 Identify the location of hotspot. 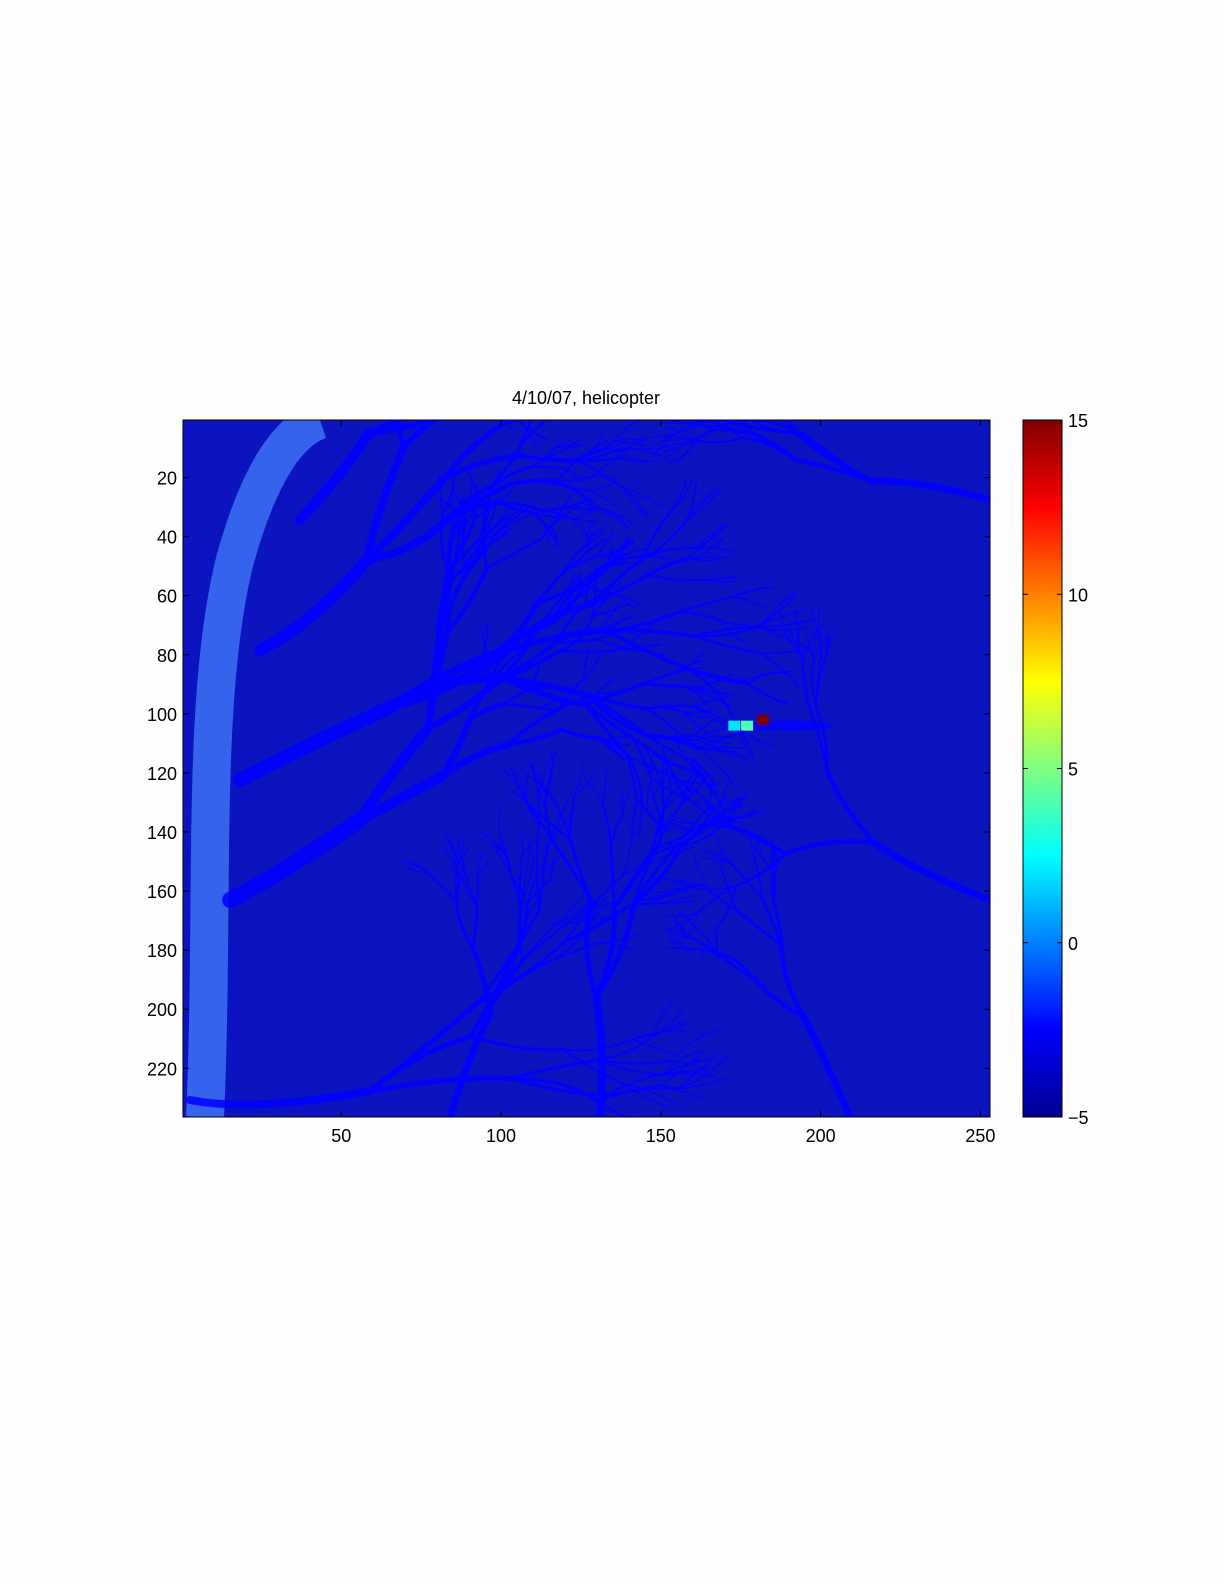
(763, 719).